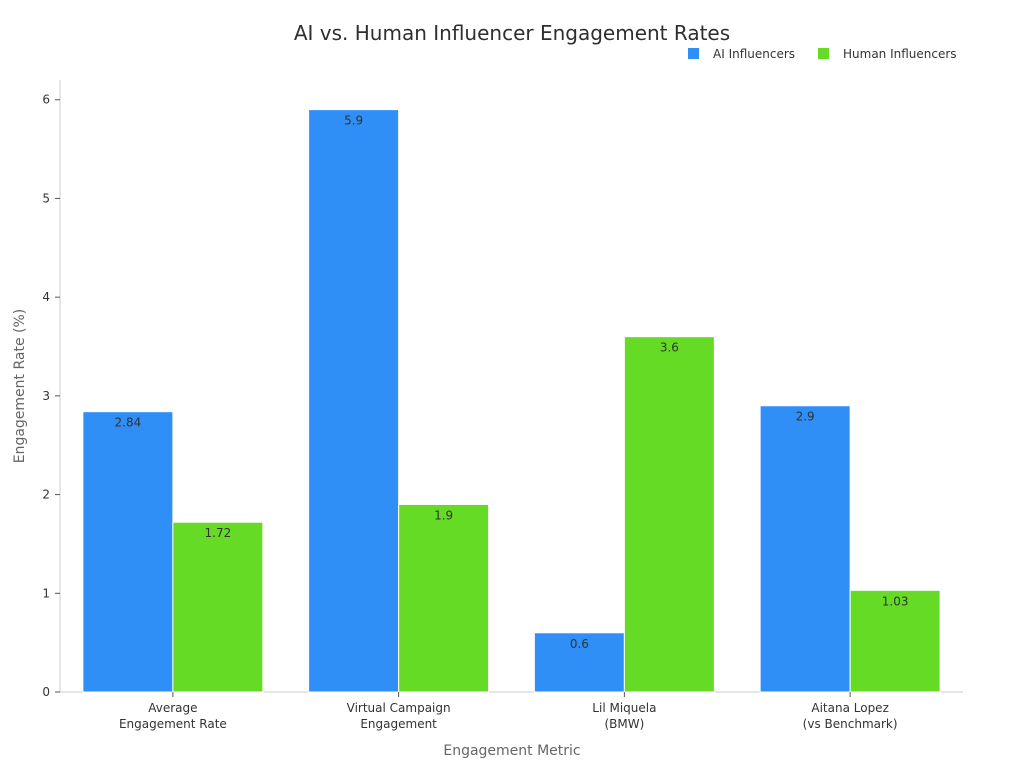 This screenshot has height=768, width=1024. Describe the element at coordinates (398, 724) in the screenshot. I see `x-tick-label-line: Engagement` at that location.